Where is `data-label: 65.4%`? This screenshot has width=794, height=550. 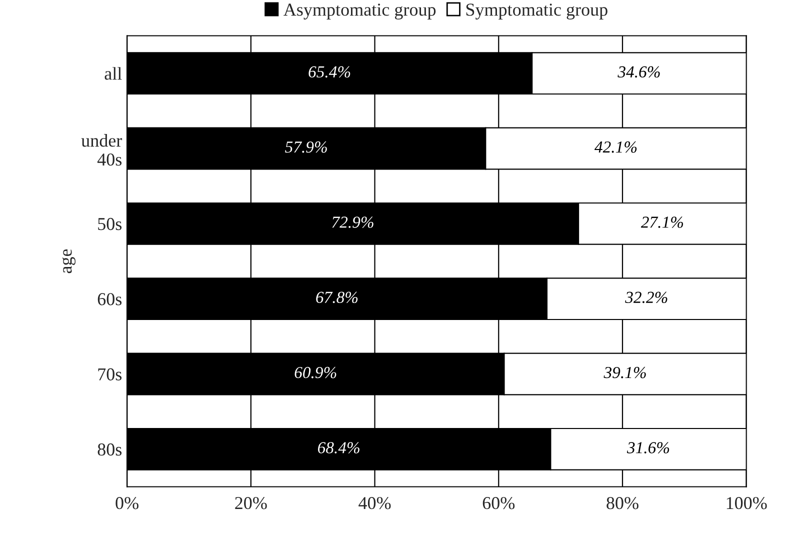
data-label: 65.4% is located at coordinates (329, 72).